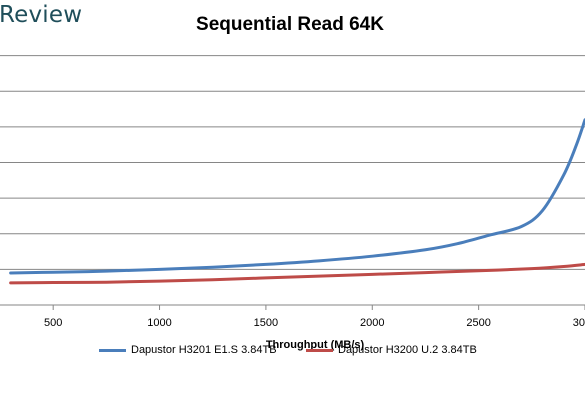 The height and width of the screenshot is (401, 585). What do you see at coordinates (159, 323) in the screenshot?
I see `x-tick-label: 1000` at bounding box center [159, 323].